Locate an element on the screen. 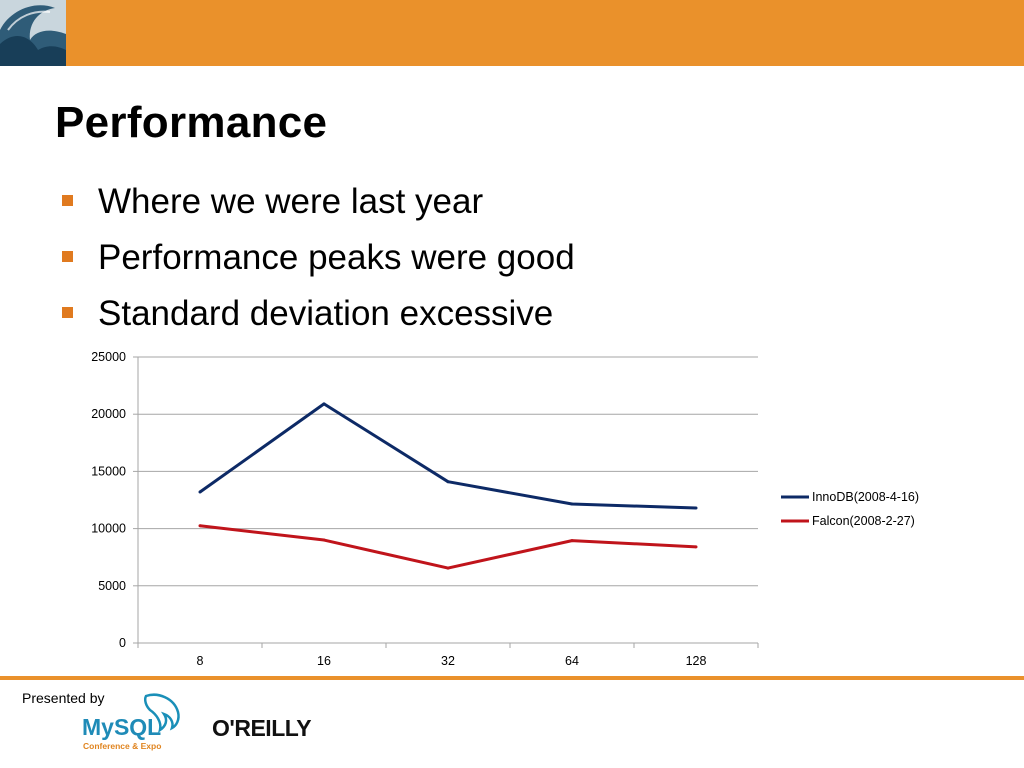  y-tick-label: 5000 is located at coordinates (112, 586).